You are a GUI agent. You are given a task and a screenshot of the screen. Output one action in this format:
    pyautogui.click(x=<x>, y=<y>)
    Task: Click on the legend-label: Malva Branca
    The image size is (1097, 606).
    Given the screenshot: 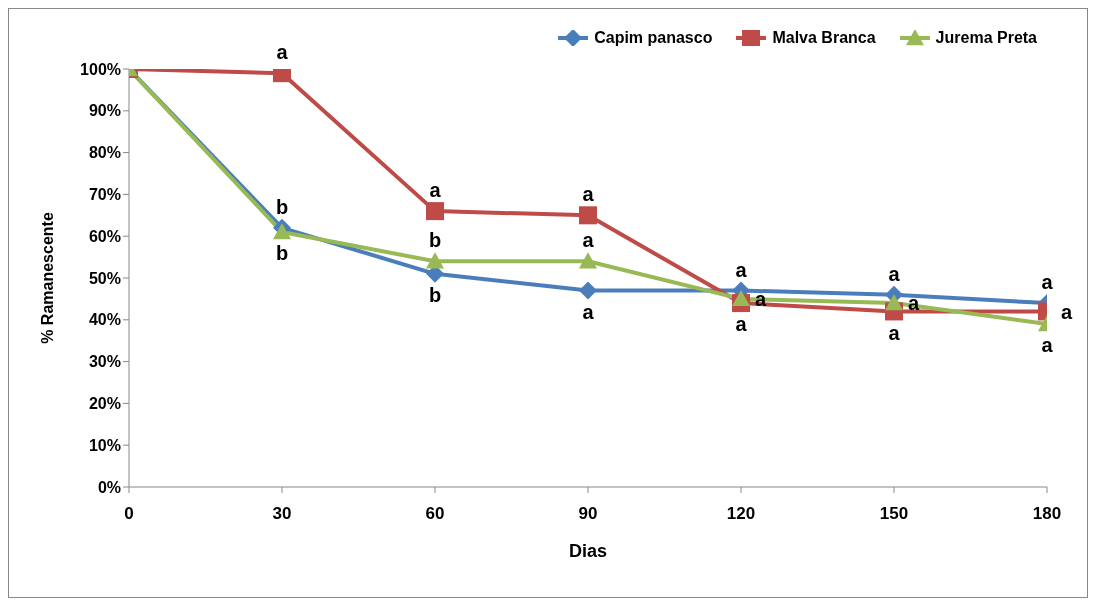 What is the action you would take?
    pyautogui.click(x=824, y=38)
    